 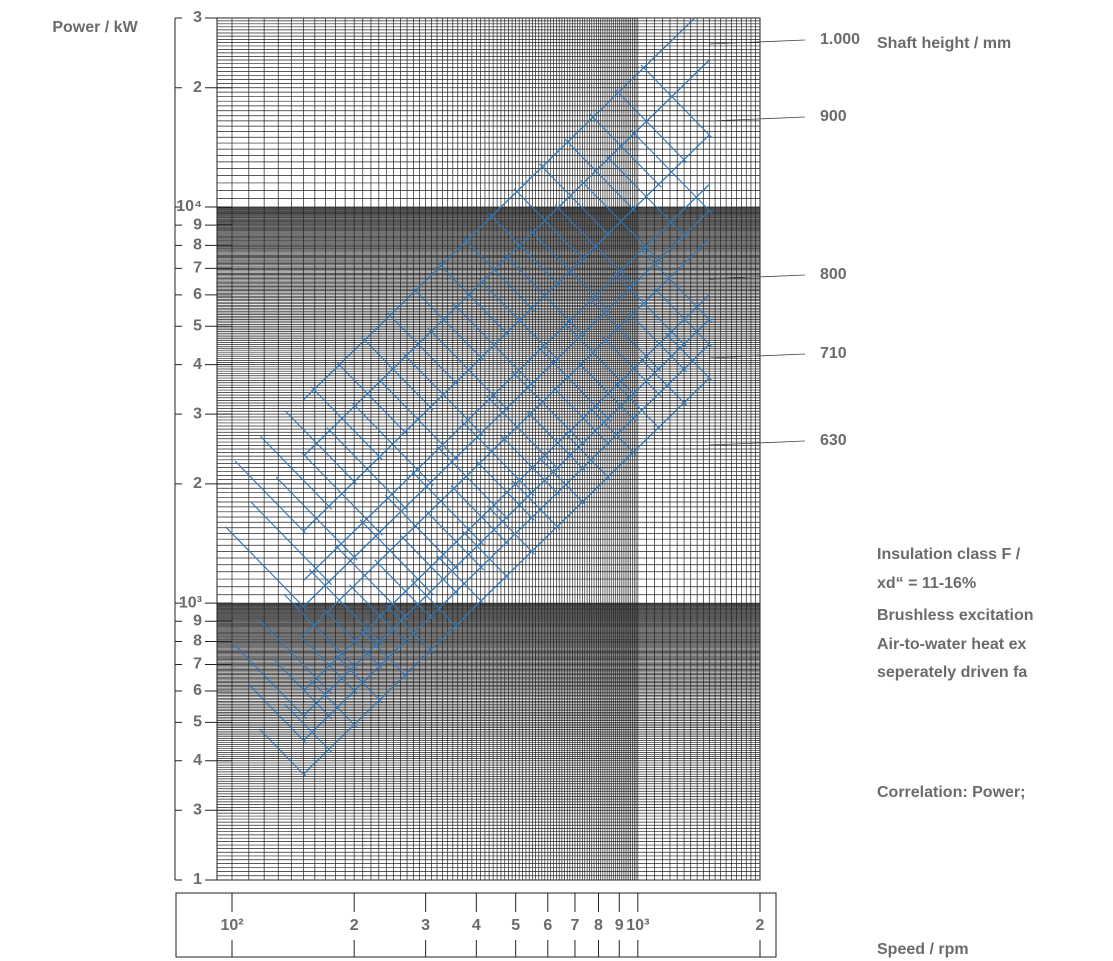 I want to click on y-tick-label: 10⁴, so click(x=189, y=206).